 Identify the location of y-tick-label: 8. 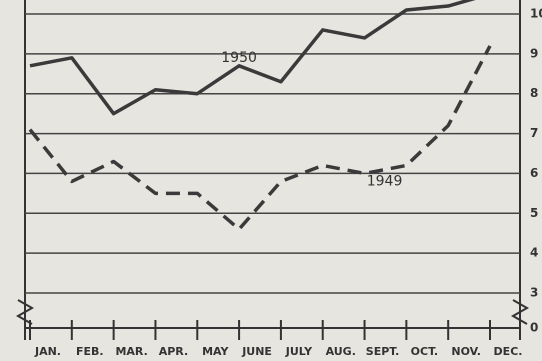
(534, 93).